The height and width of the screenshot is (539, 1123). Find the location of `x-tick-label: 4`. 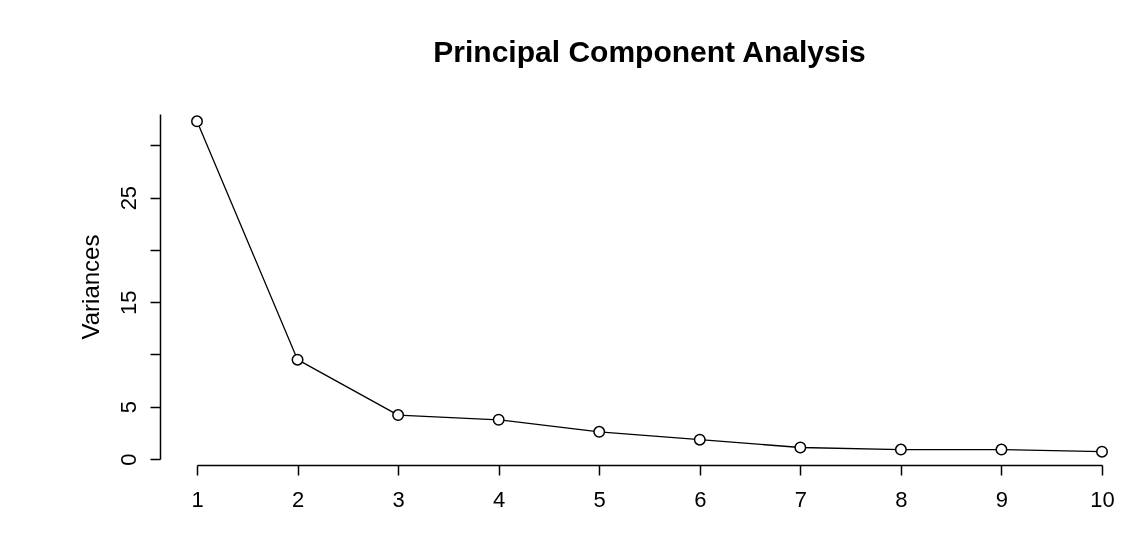

x-tick-label: 4 is located at coordinates (499, 499).